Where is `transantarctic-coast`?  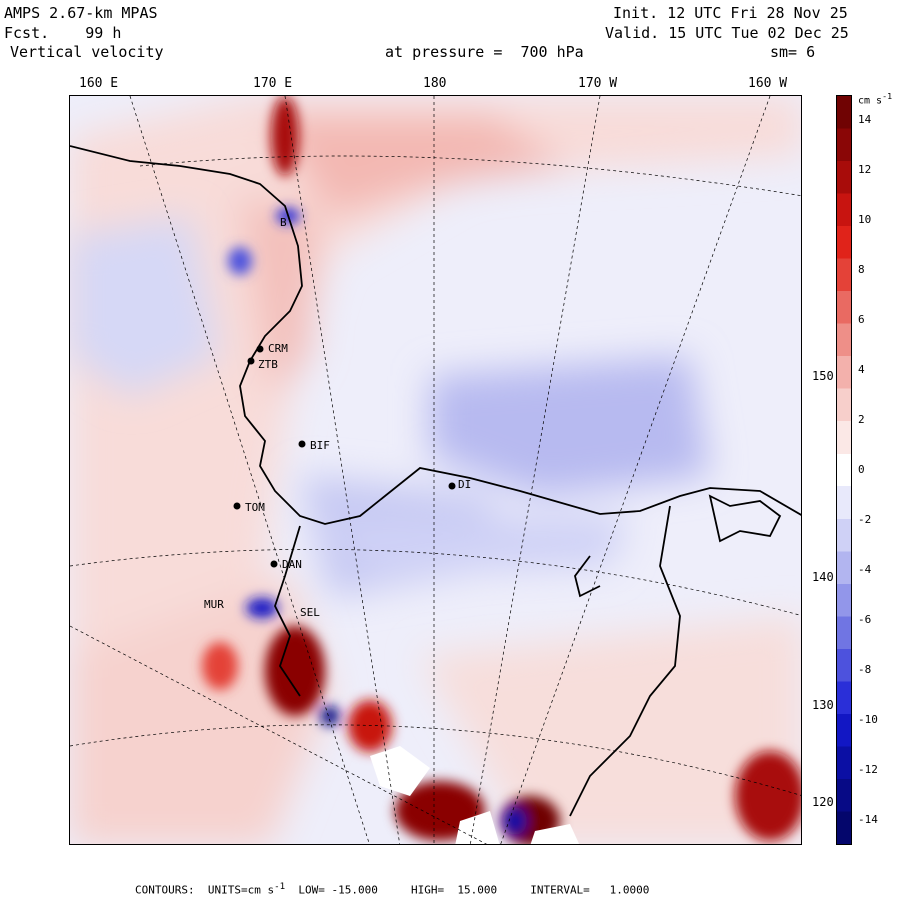
transantarctic-coast is located at coordinates (287, 611).